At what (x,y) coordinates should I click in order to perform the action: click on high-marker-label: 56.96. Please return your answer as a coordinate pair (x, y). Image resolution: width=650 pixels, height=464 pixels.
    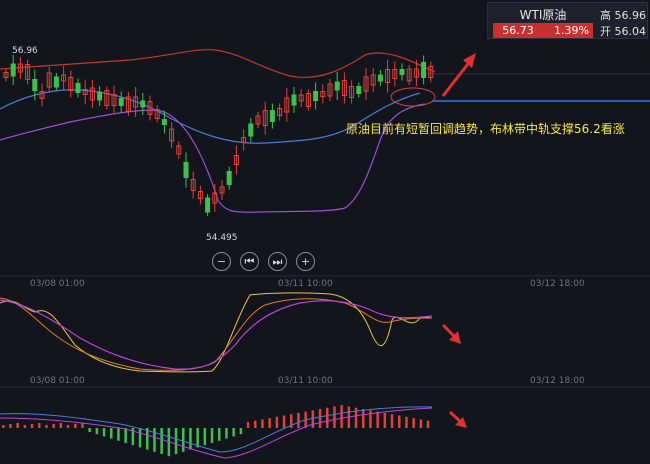
    Looking at the image, I should click on (25, 51).